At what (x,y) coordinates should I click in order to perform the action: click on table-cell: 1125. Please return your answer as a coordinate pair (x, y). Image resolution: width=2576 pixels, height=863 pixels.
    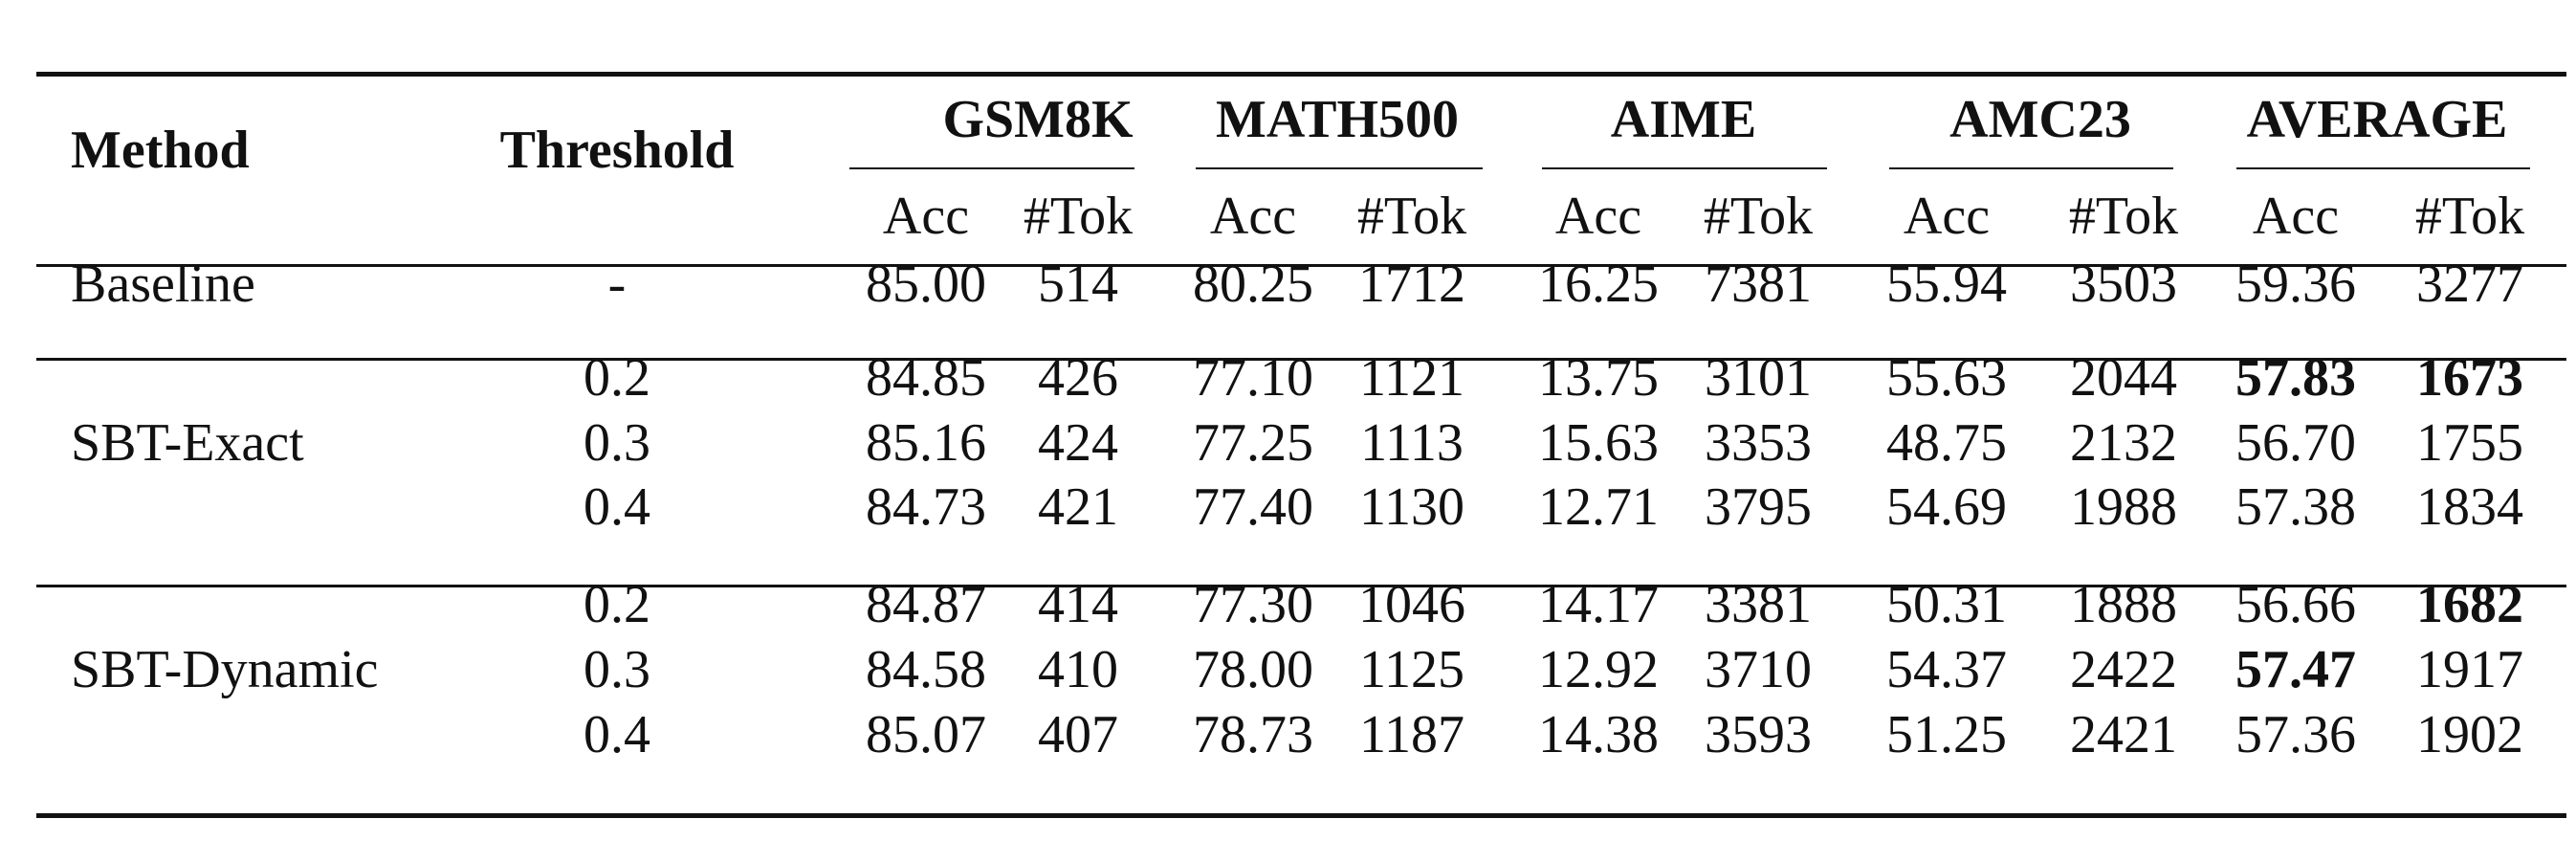
    Looking at the image, I should click on (1411, 669).